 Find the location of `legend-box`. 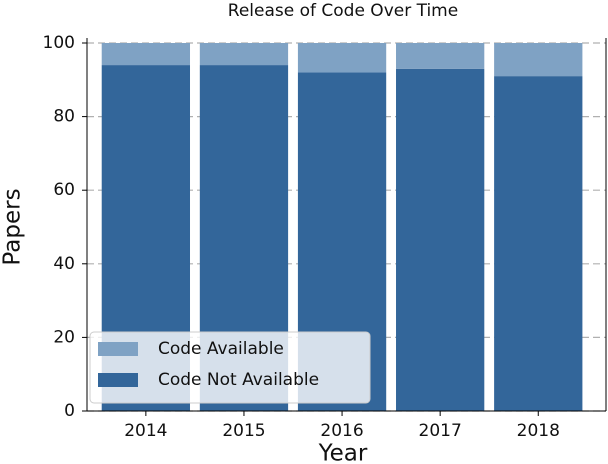

legend-box is located at coordinates (230, 367).